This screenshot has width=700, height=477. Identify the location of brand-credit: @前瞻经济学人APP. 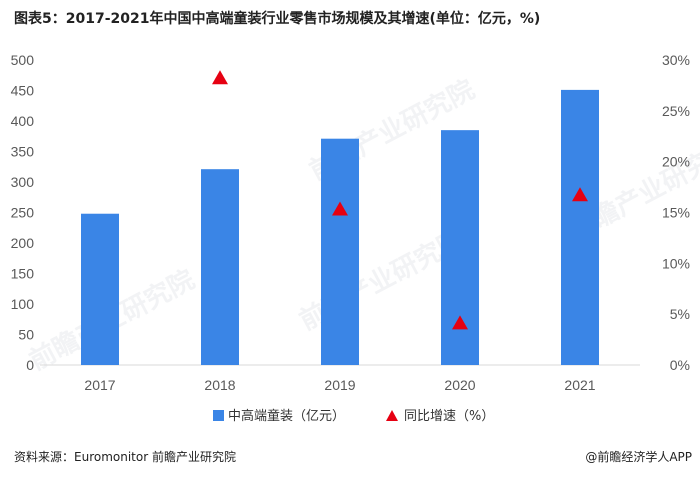
(638, 457).